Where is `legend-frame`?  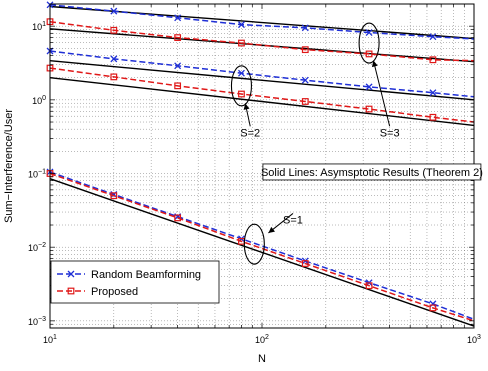
legend-frame is located at coordinates (135, 282).